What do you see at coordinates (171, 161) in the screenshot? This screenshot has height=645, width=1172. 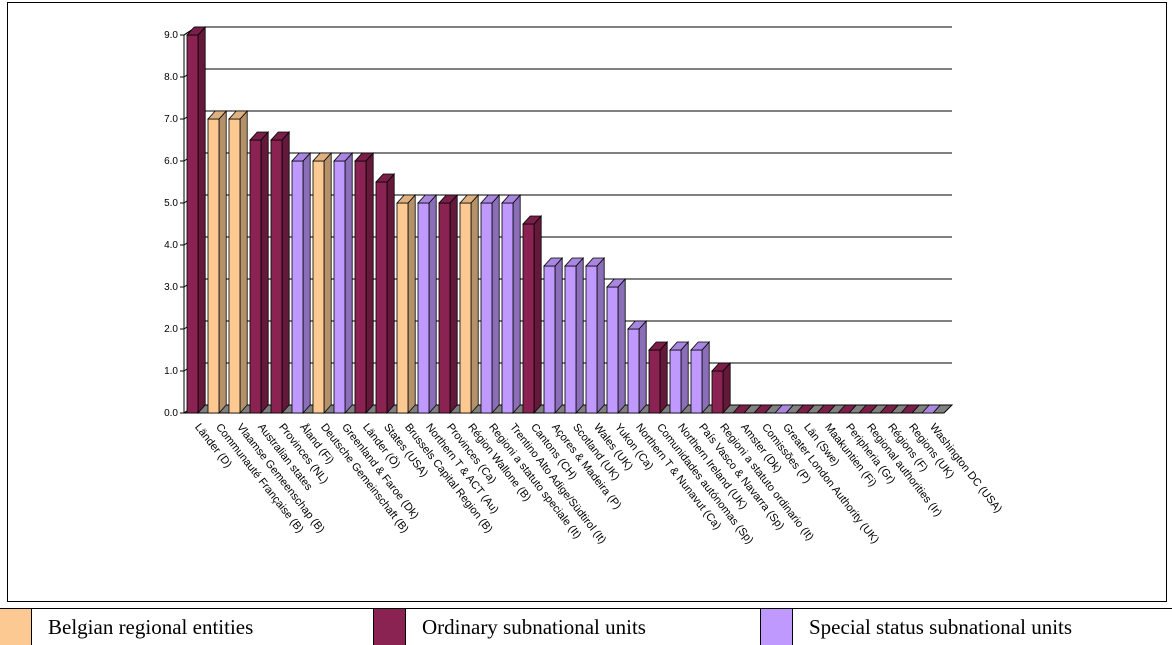 I see `y-tick-label: 6.0` at bounding box center [171, 161].